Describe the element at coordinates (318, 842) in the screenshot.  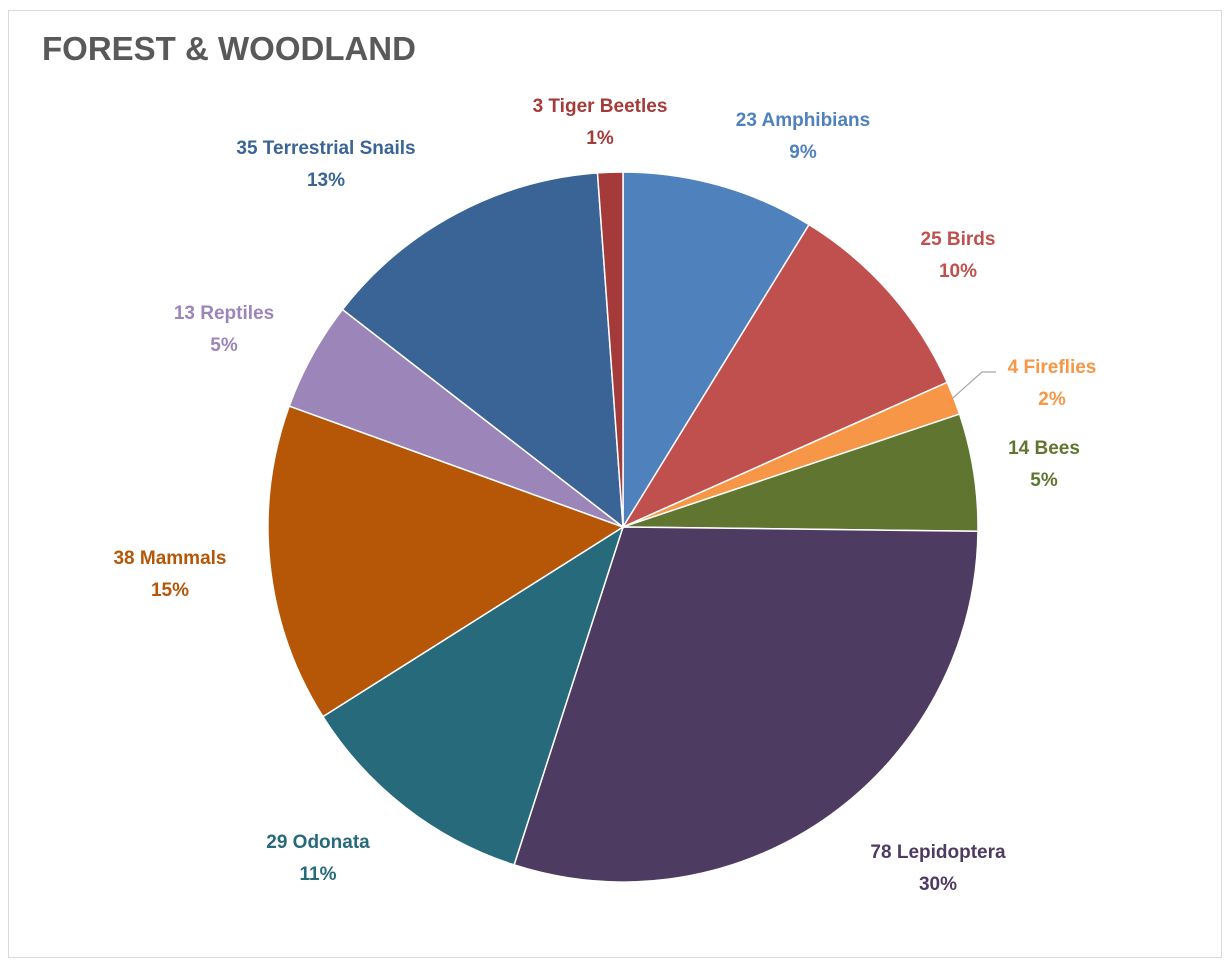
I see `data-label-name: 29 Odonata` at that location.